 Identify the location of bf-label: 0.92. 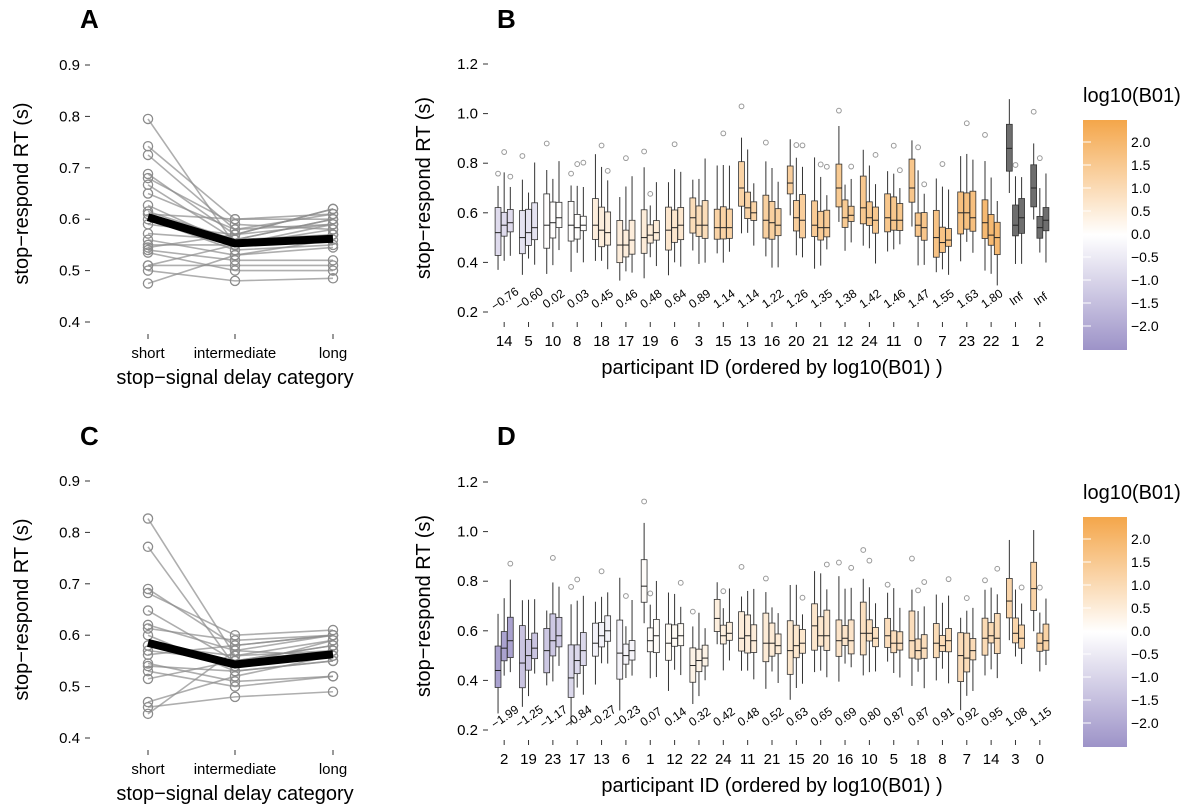
(967, 716).